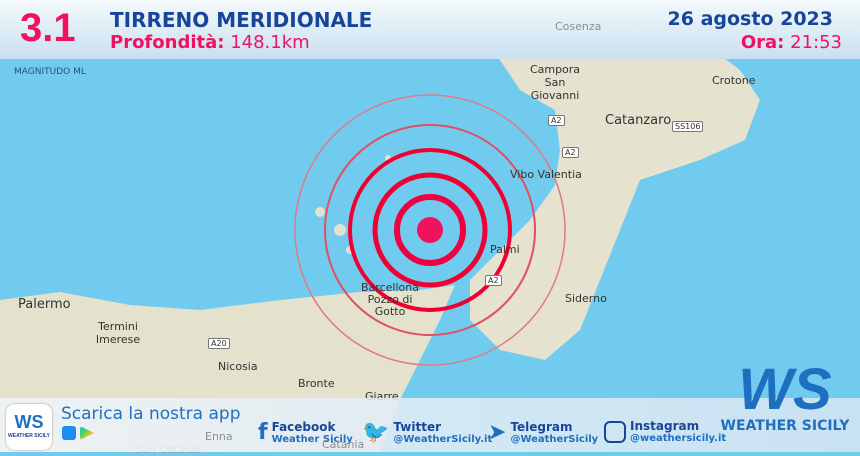 This screenshot has height=456, width=860. What do you see at coordinates (762, 42) in the screenshot?
I see `time-label: Ora:` at bounding box center [762, 42].